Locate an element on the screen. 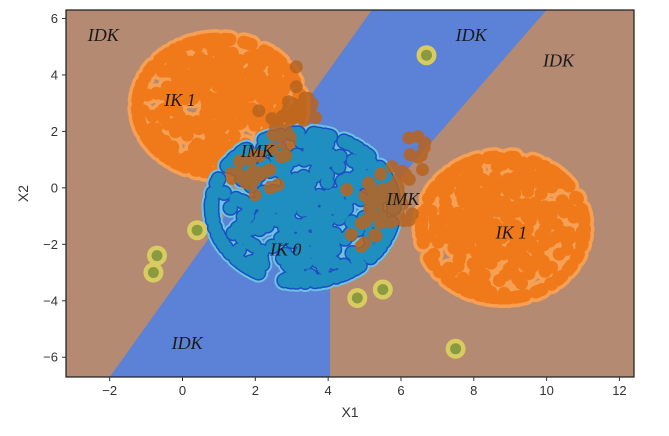  overlap-region is located at coordinates (328, 156).